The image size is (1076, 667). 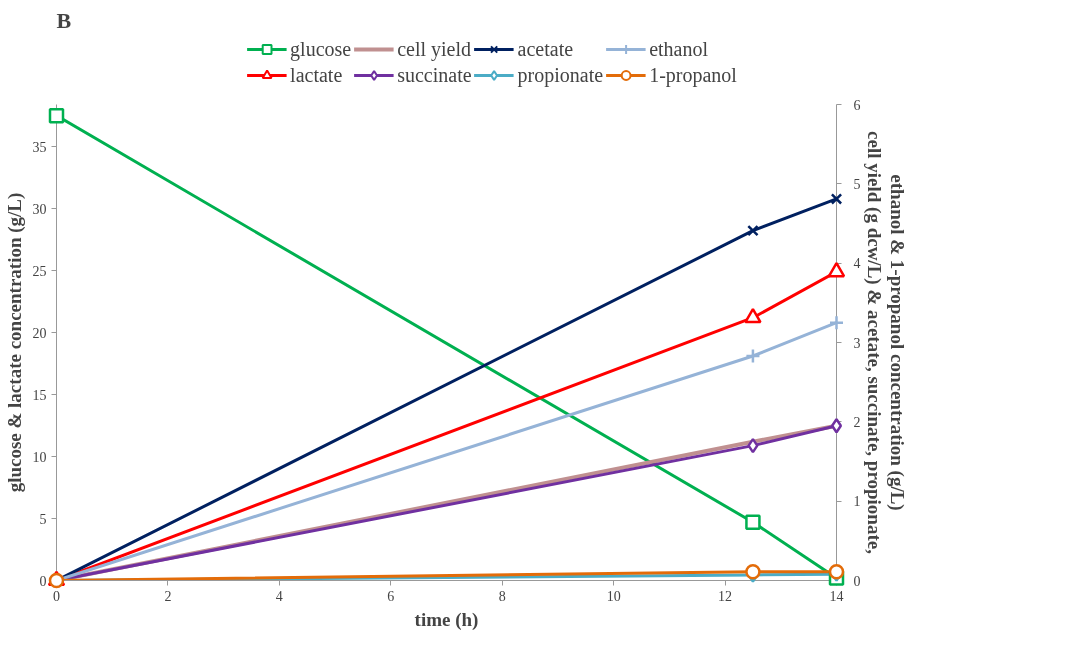 I want to click on y-tick-label: 35, so click(x=39, y=147).